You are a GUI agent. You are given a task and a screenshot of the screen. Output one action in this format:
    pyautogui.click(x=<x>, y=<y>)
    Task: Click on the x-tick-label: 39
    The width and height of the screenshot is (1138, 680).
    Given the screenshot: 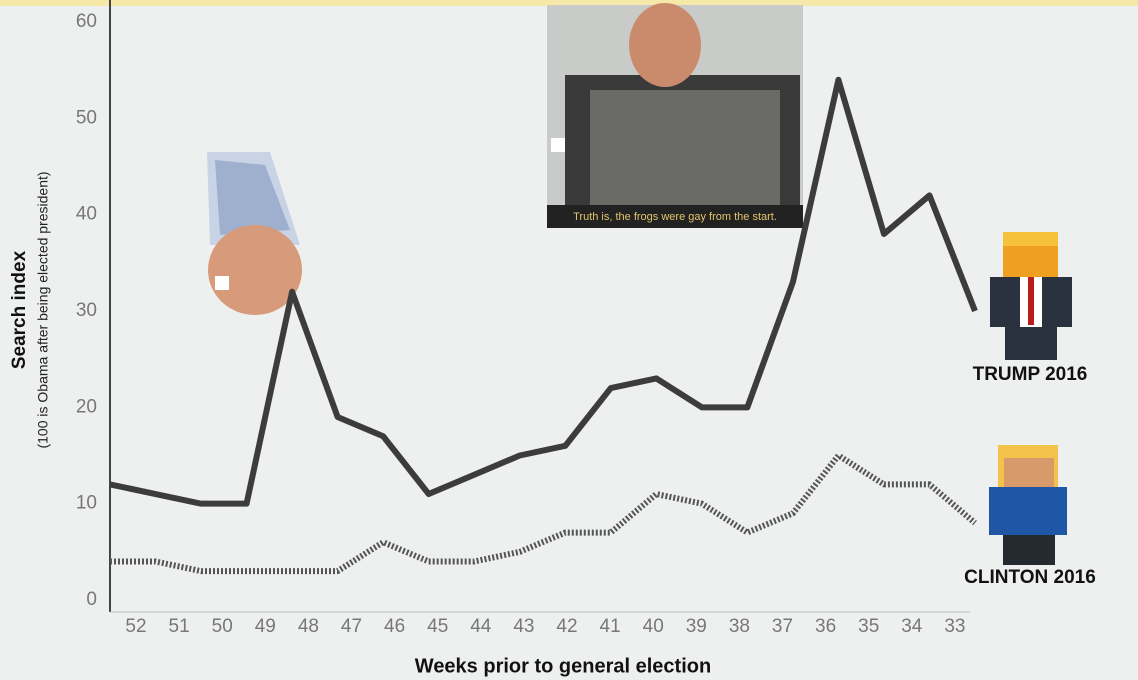 What is the action you would take?
    pyautogui.click(x=696, y=626)
    